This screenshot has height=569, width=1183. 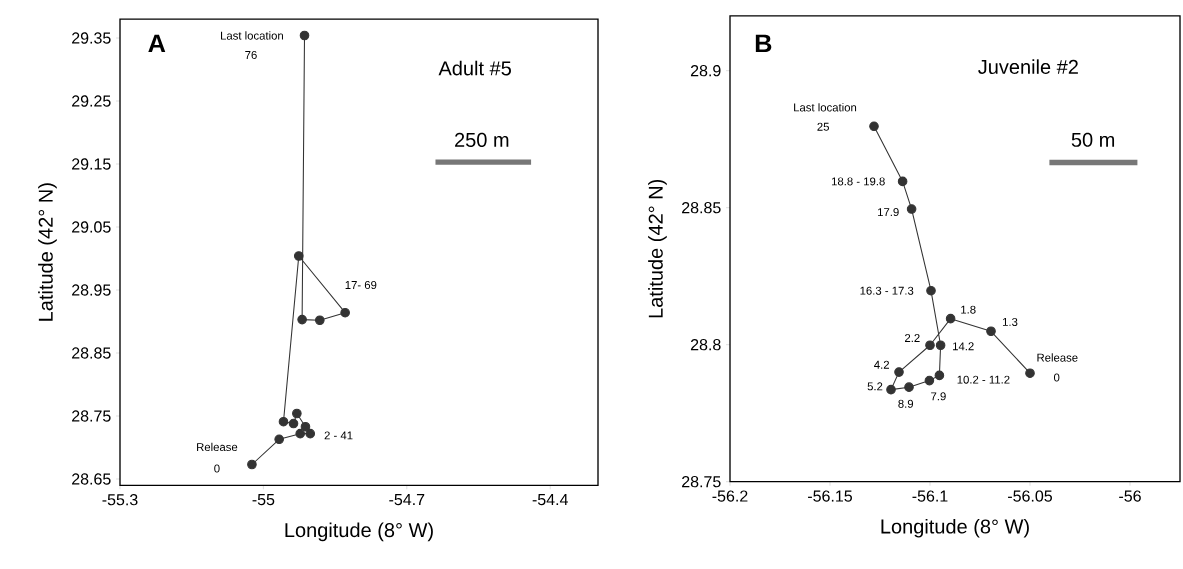 What do you see at coordinates (91, 227) in the screenshot?
I see `y-tick-label: 29.05` at bounding box center [91, 227].